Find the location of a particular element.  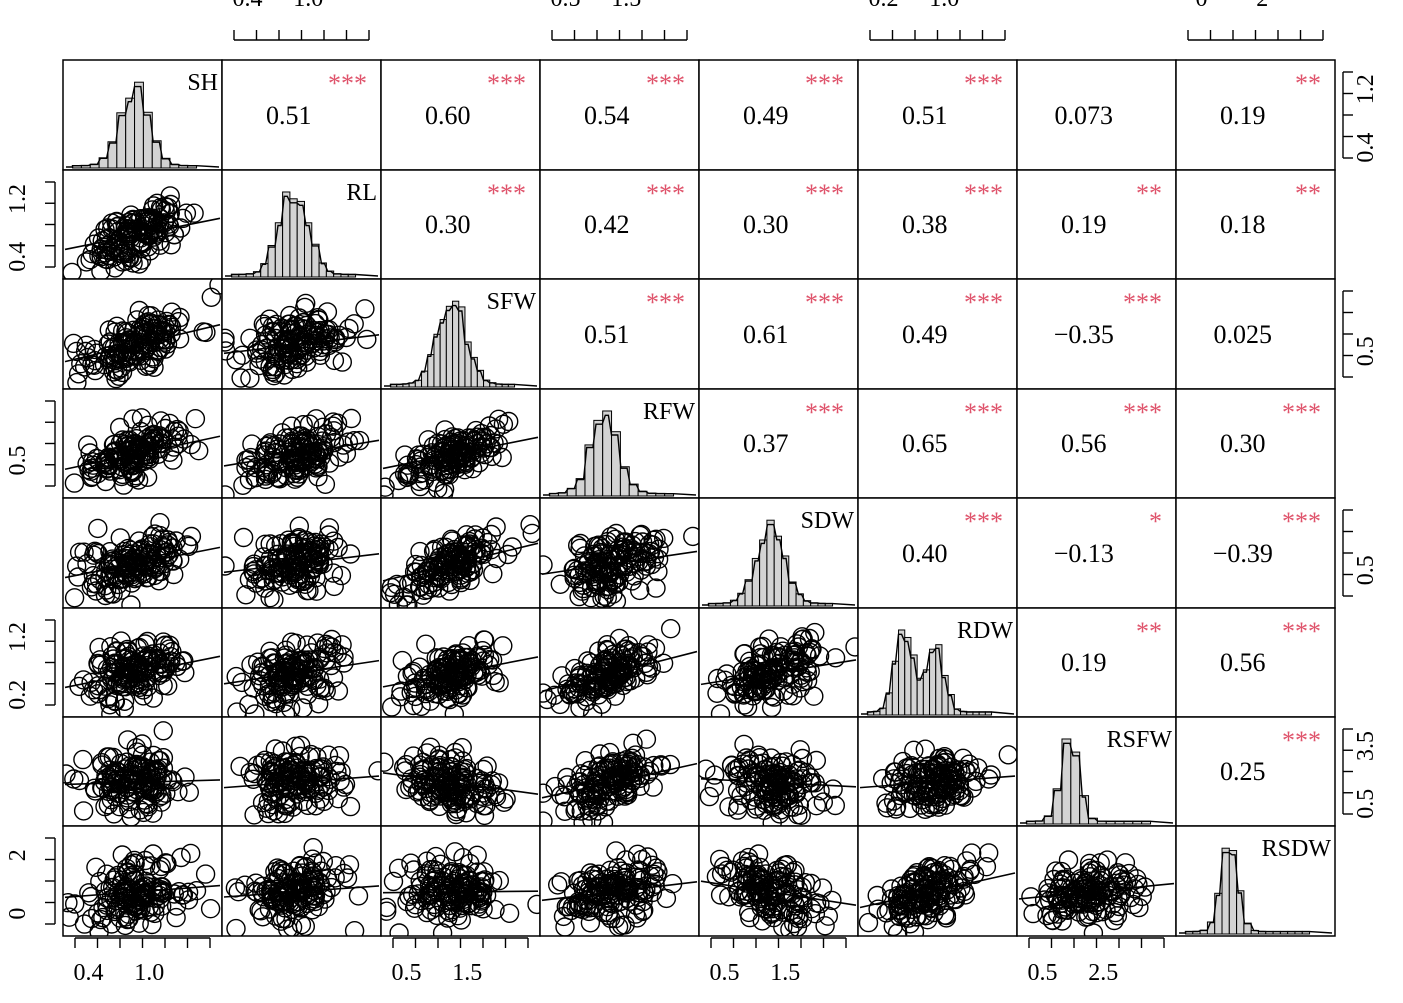

variable-label: RSFW is located at coordinates (1140, 740).